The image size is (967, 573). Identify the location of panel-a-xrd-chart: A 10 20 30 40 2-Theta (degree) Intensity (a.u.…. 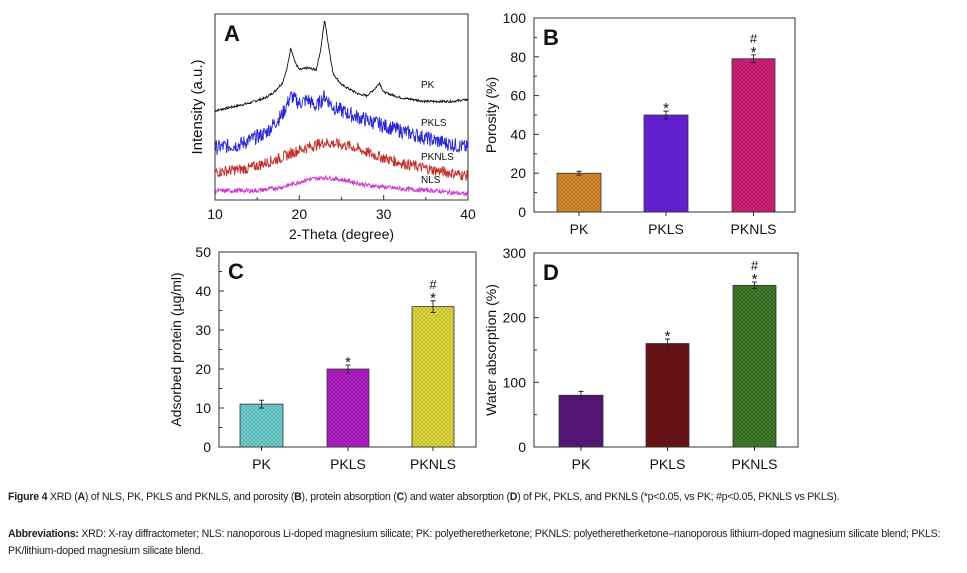
(332, 127).